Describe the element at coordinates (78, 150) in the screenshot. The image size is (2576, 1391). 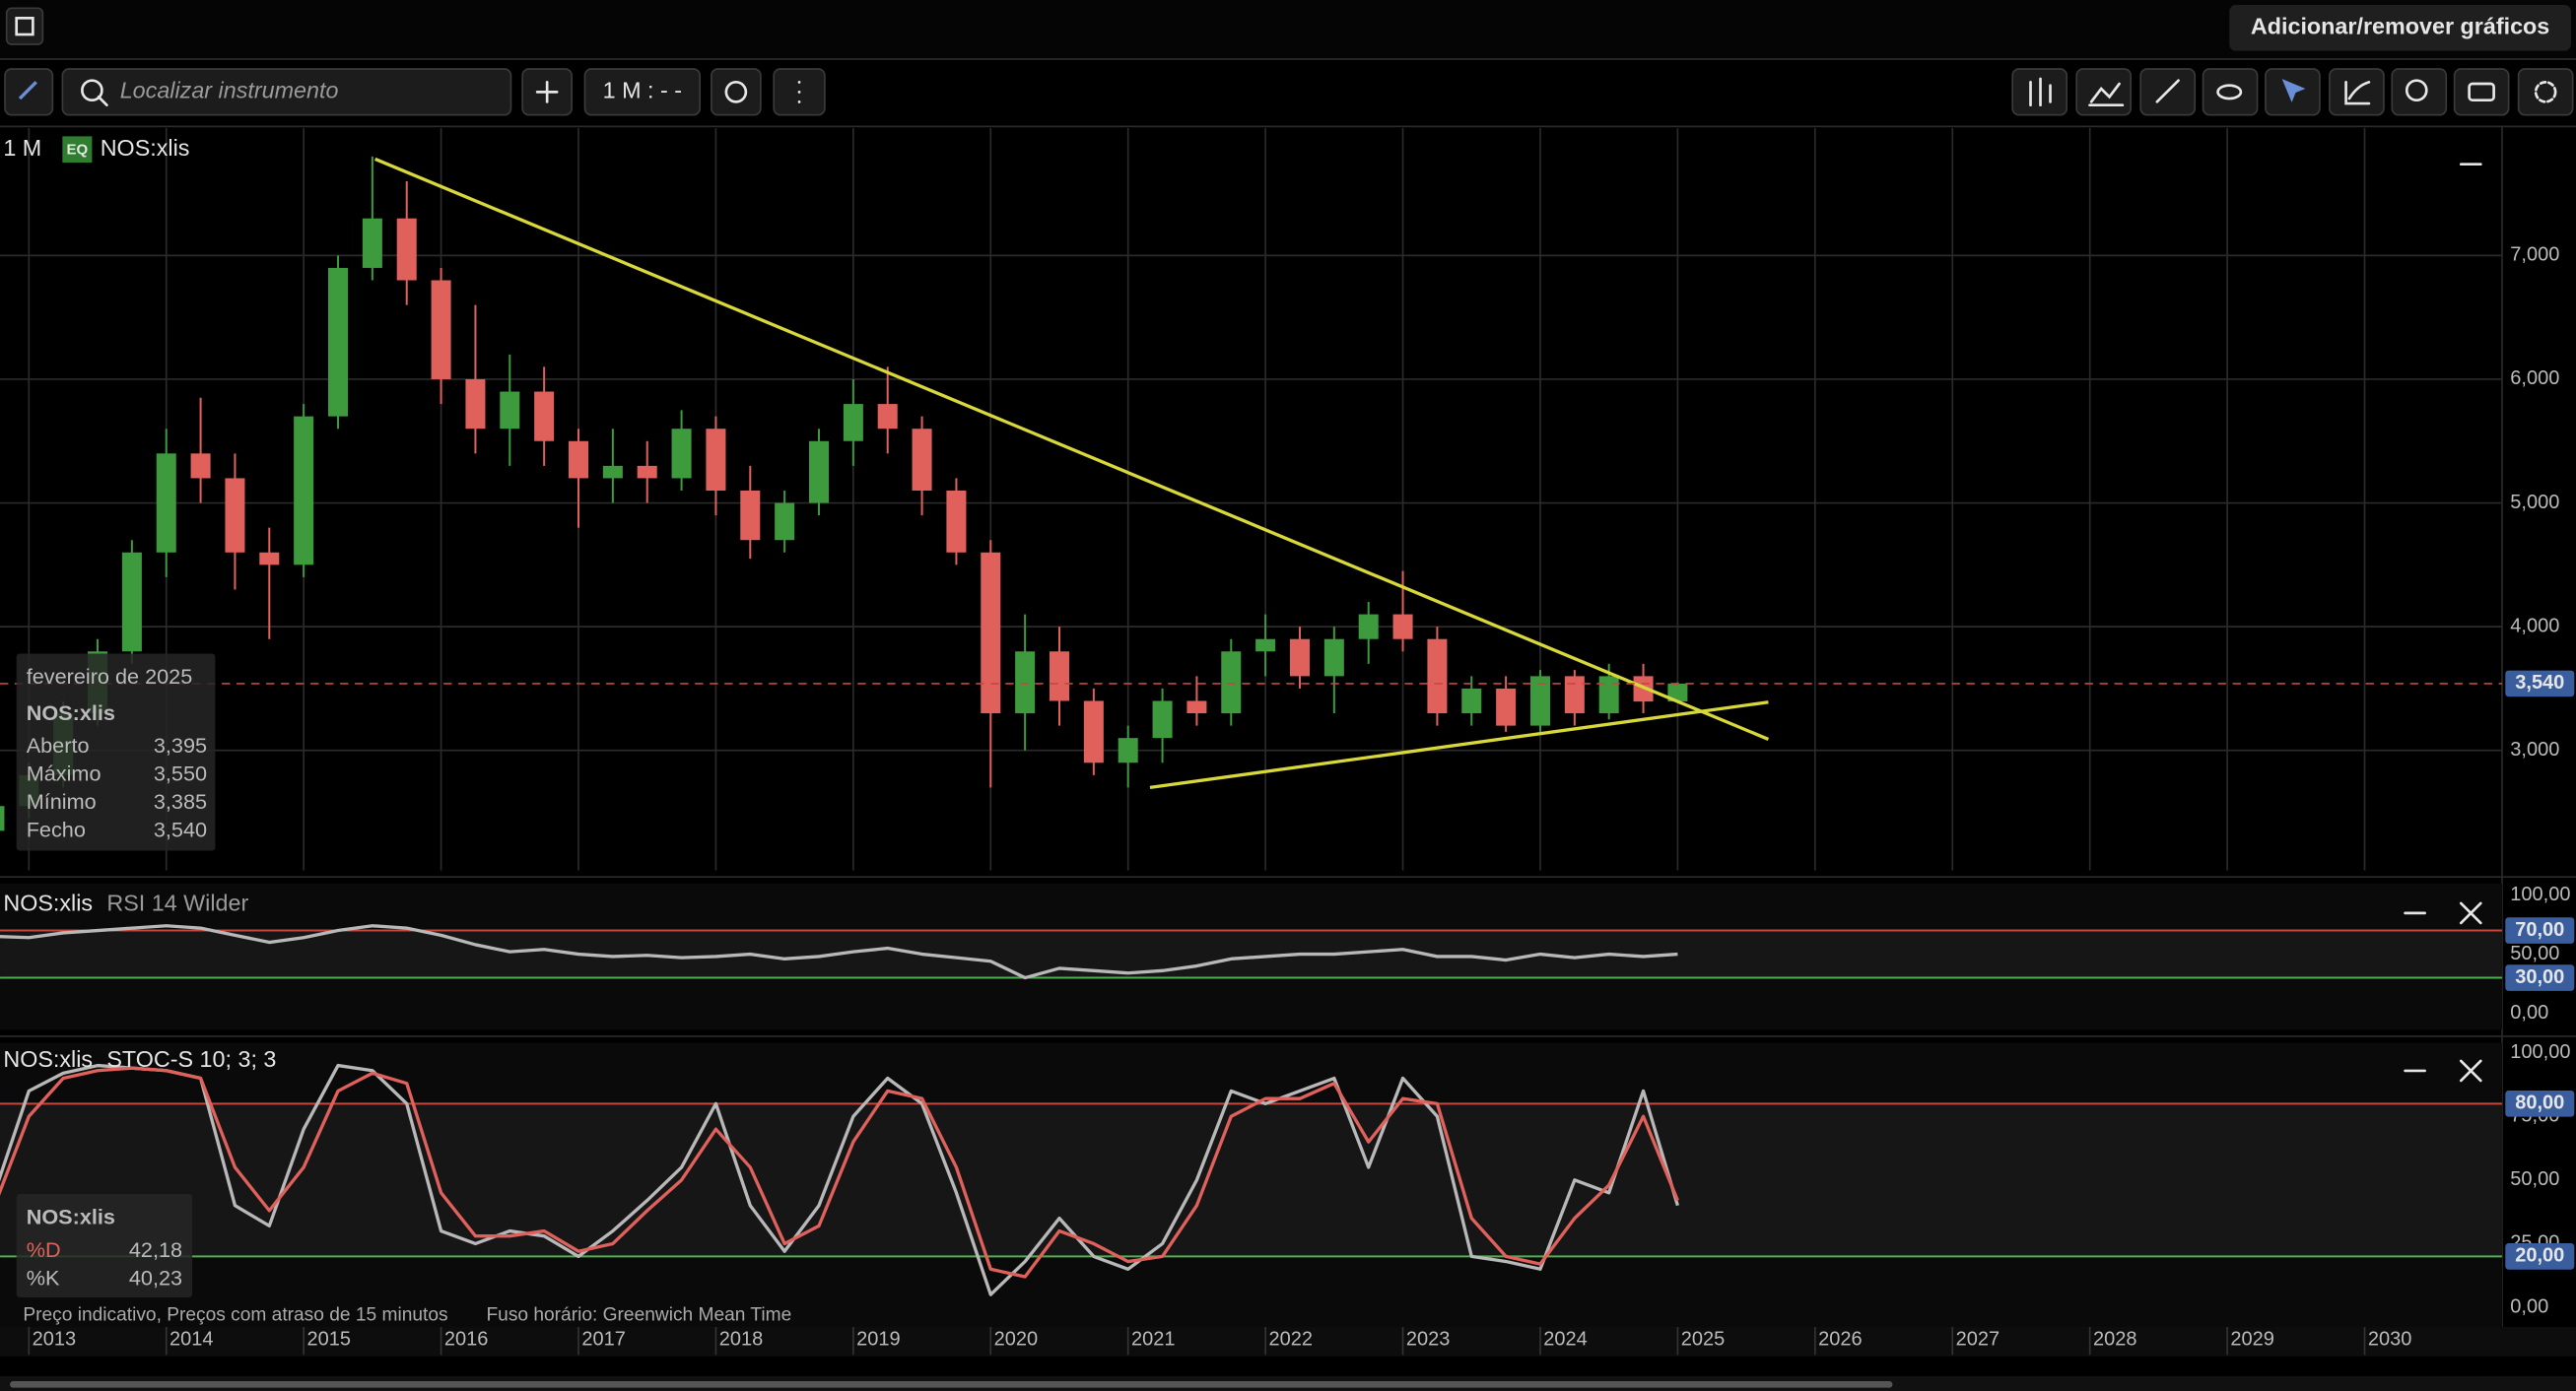
I see `badge-label: EQ` at that location.